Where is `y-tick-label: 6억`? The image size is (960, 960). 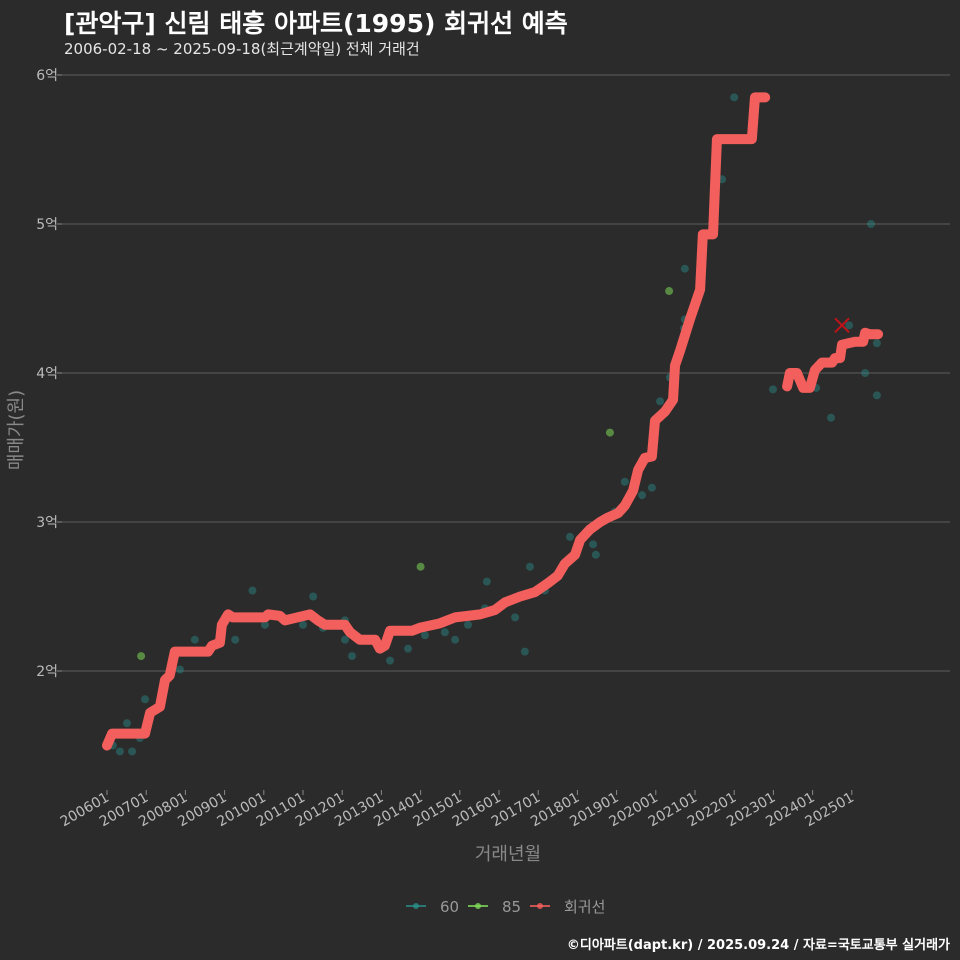 y-tick-label: 6억 is located at coordinates (47, 76).